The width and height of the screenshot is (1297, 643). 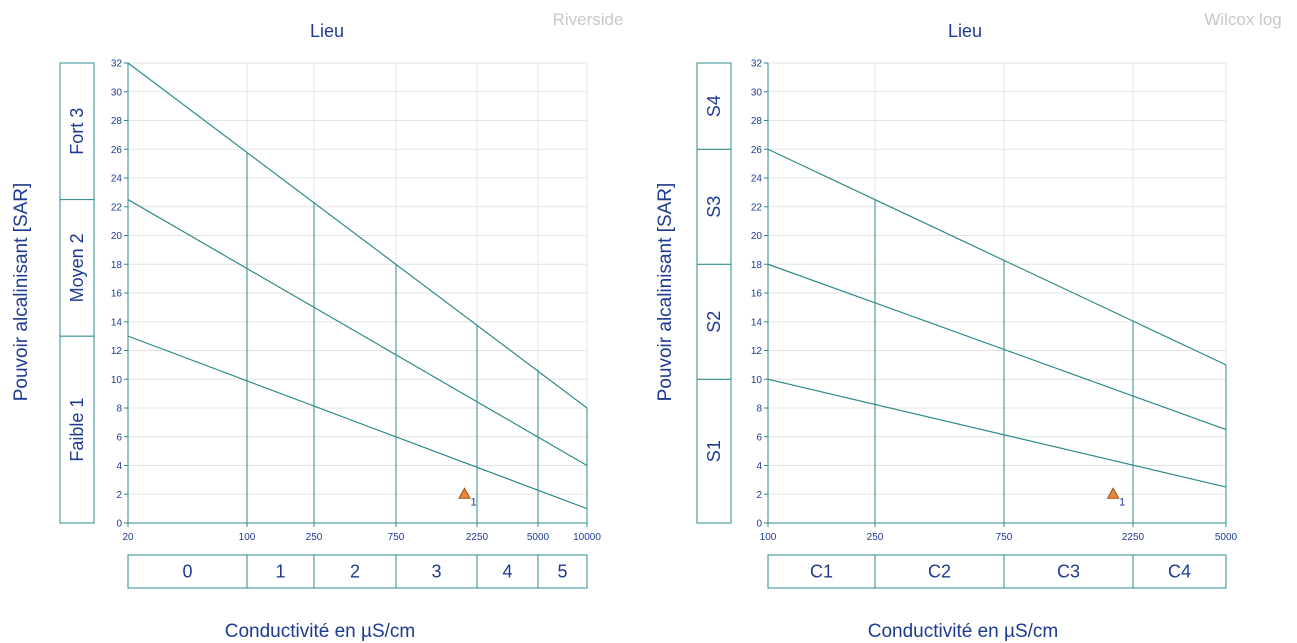 I want to click on x-tick-label: 10000, so click(x=587, y=537).